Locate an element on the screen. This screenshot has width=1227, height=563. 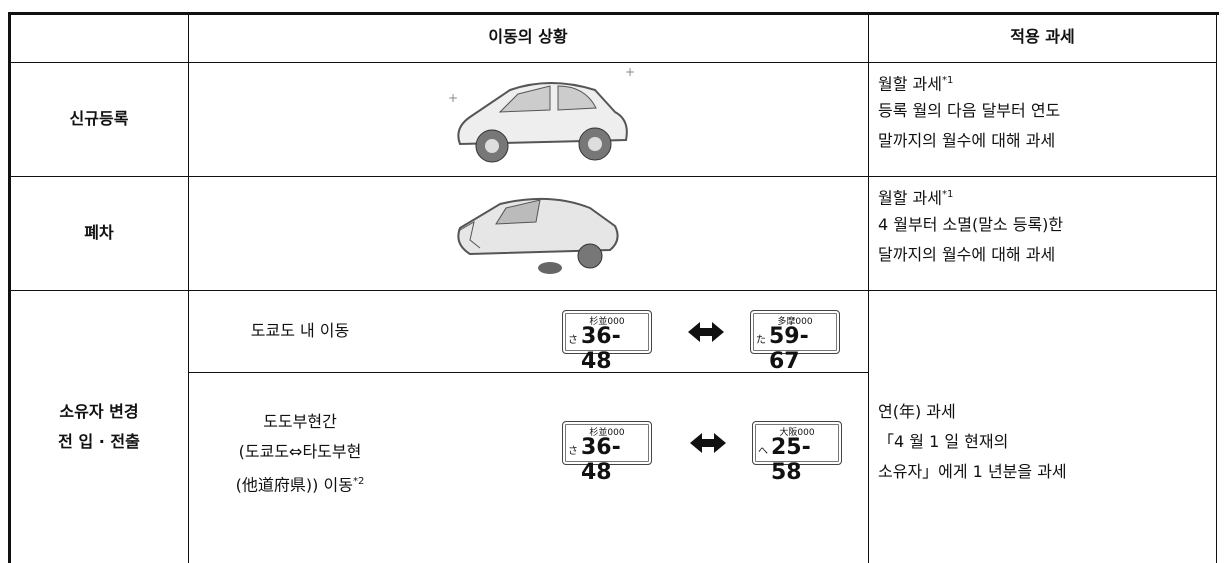
plate-region: 大阪000 is located at coordinates (797, 433).